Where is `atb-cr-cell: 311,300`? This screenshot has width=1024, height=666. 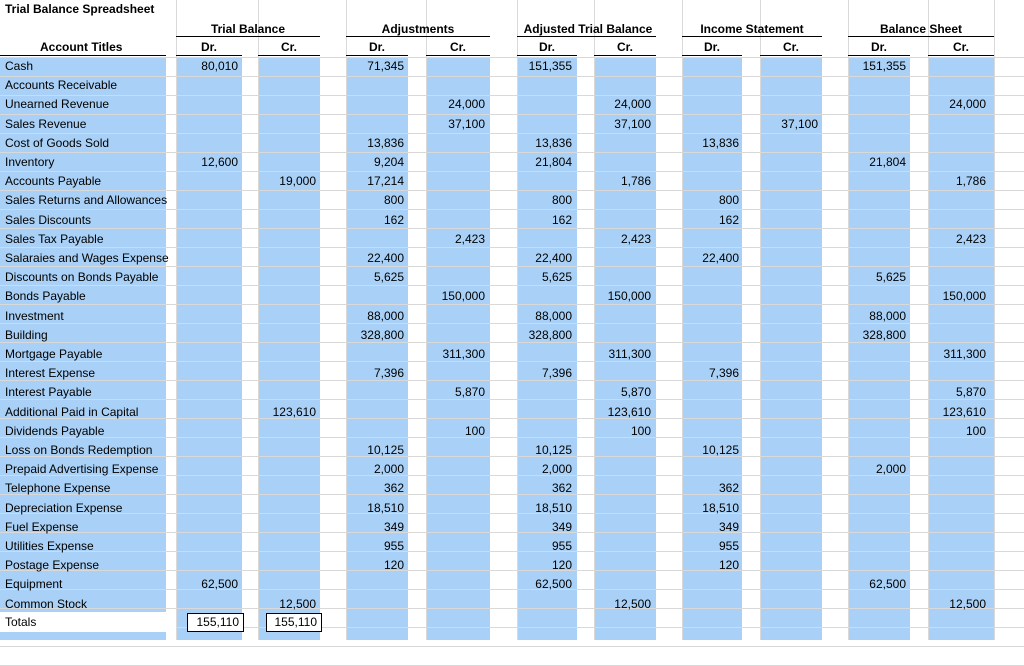 atb-cr-cell: 311,300 is located at coordinates (630, 354).